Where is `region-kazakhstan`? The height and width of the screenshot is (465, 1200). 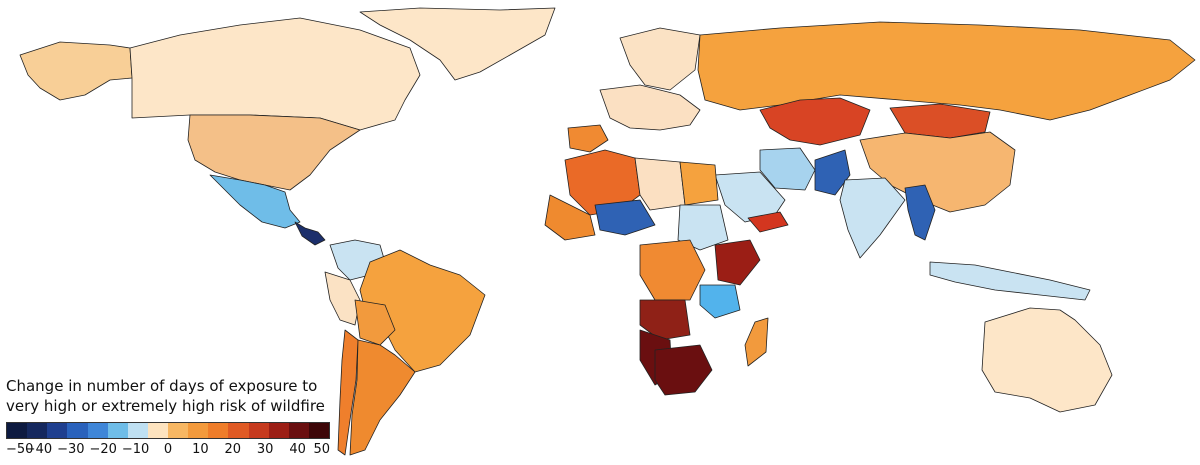
region-kazakhstan is located at coordinates (815, 121).